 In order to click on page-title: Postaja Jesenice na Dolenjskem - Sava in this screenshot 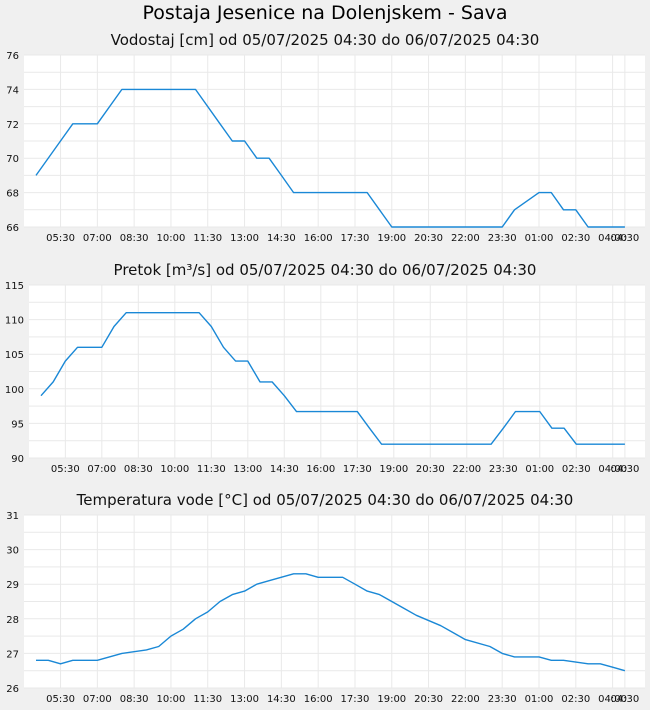, I will do `click(325, 13)`.